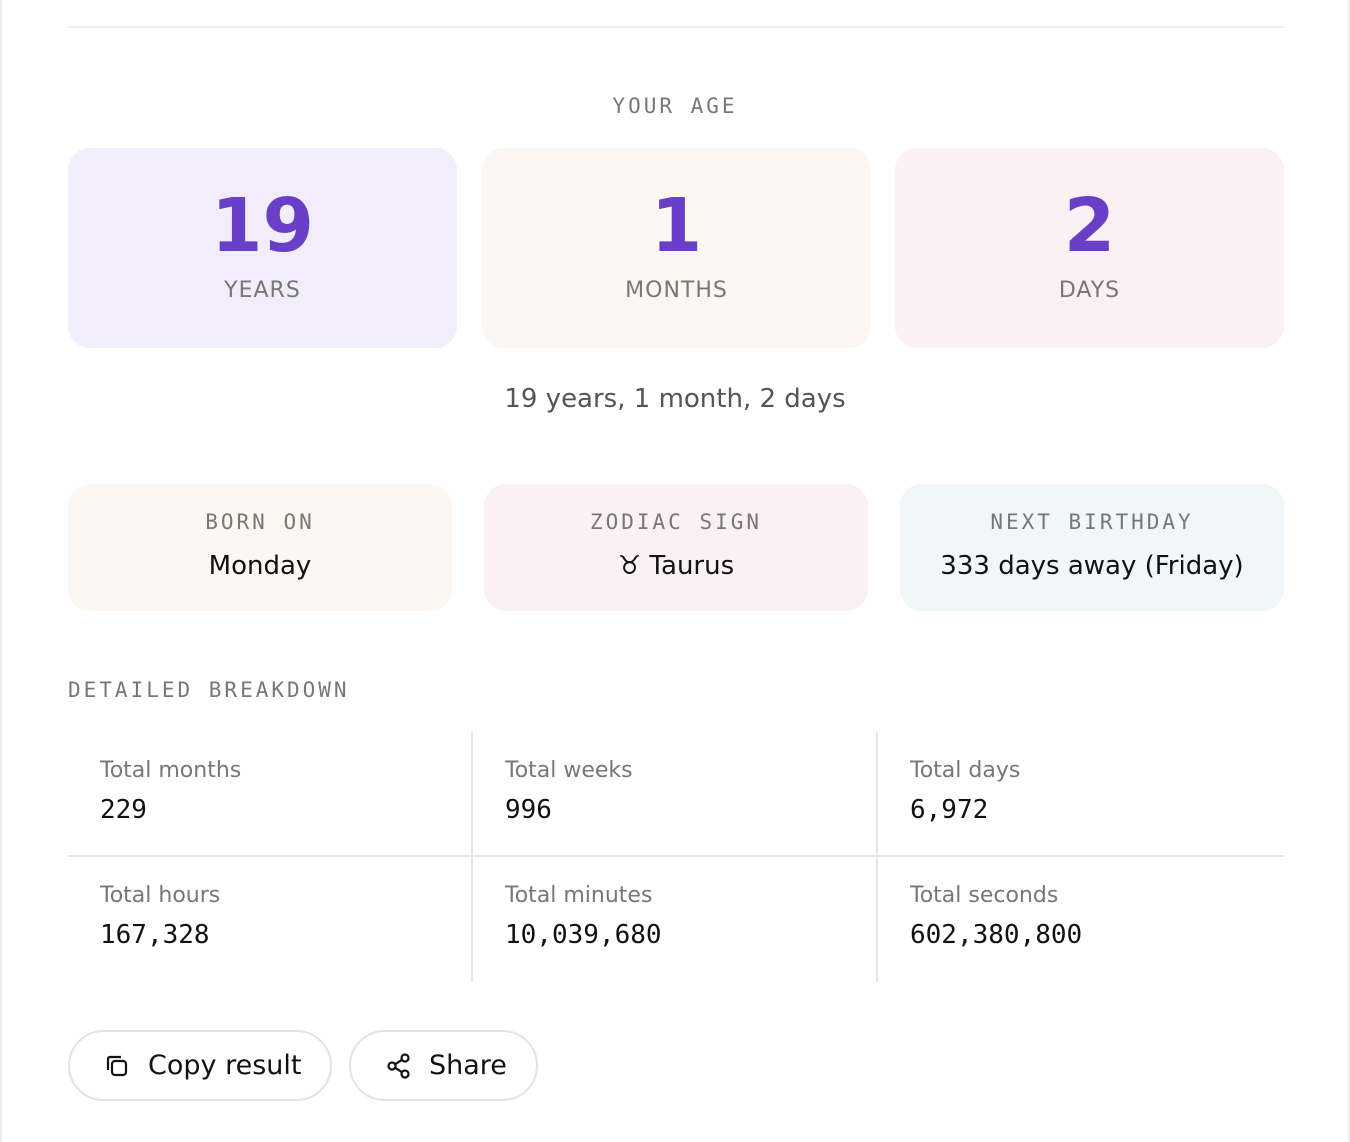 This screenshot has height=1142, width=1350. What do you see at coordinates (569, 770) in the screenshot?
I see `cell-label: Total weeks` at bounding box center [569, 770].